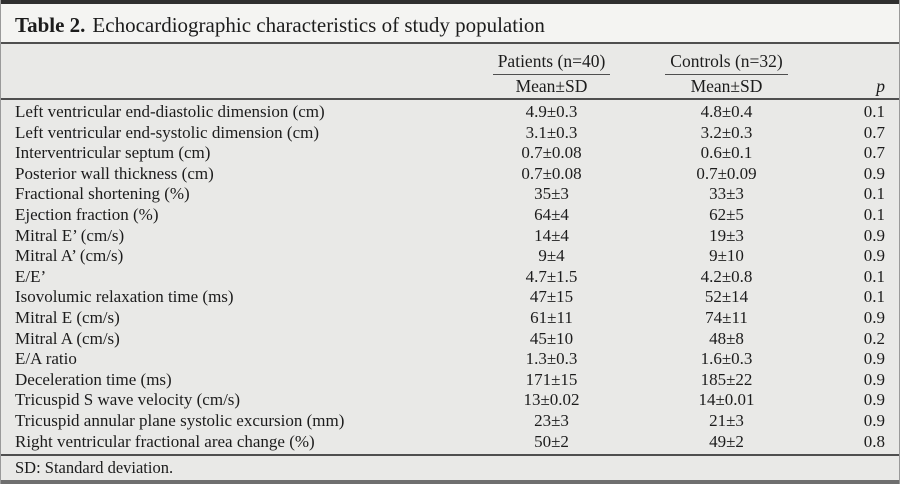 The width and height of the screenshot is (900, 484). I want to click on patients-value-cell: 47±15, so click(551, 297).